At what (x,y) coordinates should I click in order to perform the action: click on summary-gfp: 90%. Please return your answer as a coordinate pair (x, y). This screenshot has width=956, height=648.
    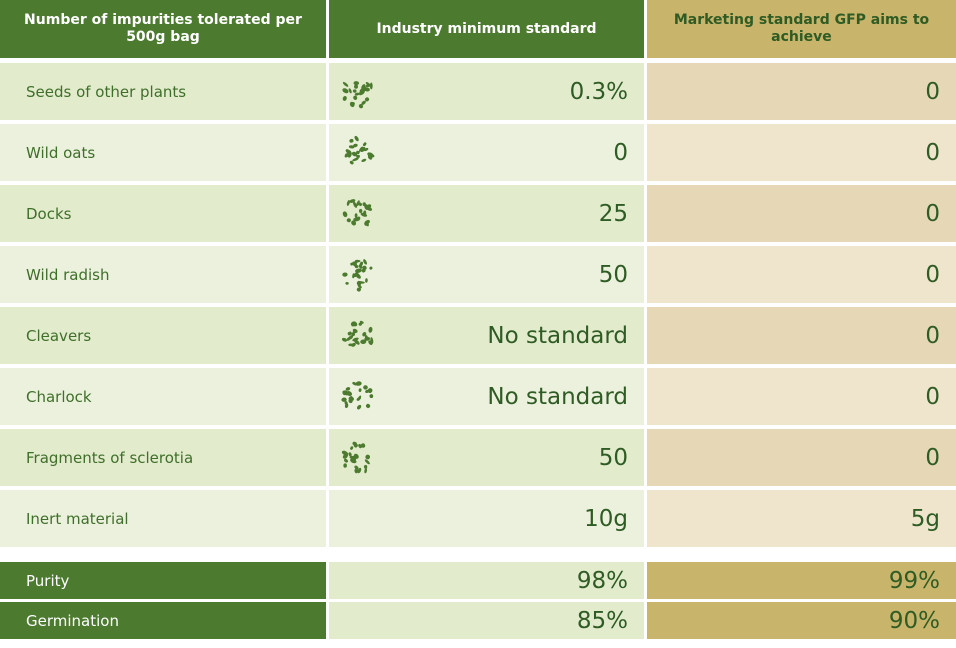
    Looking at the image, I should click on (801, 620).